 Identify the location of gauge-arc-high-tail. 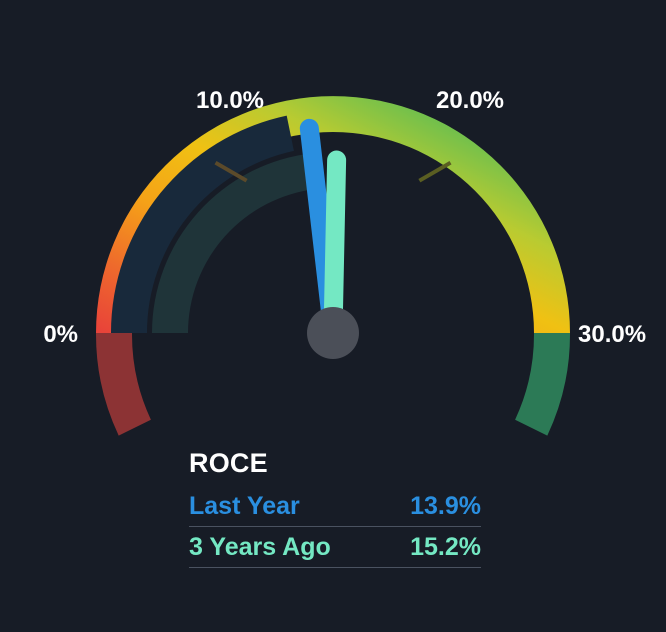
(543, 384).